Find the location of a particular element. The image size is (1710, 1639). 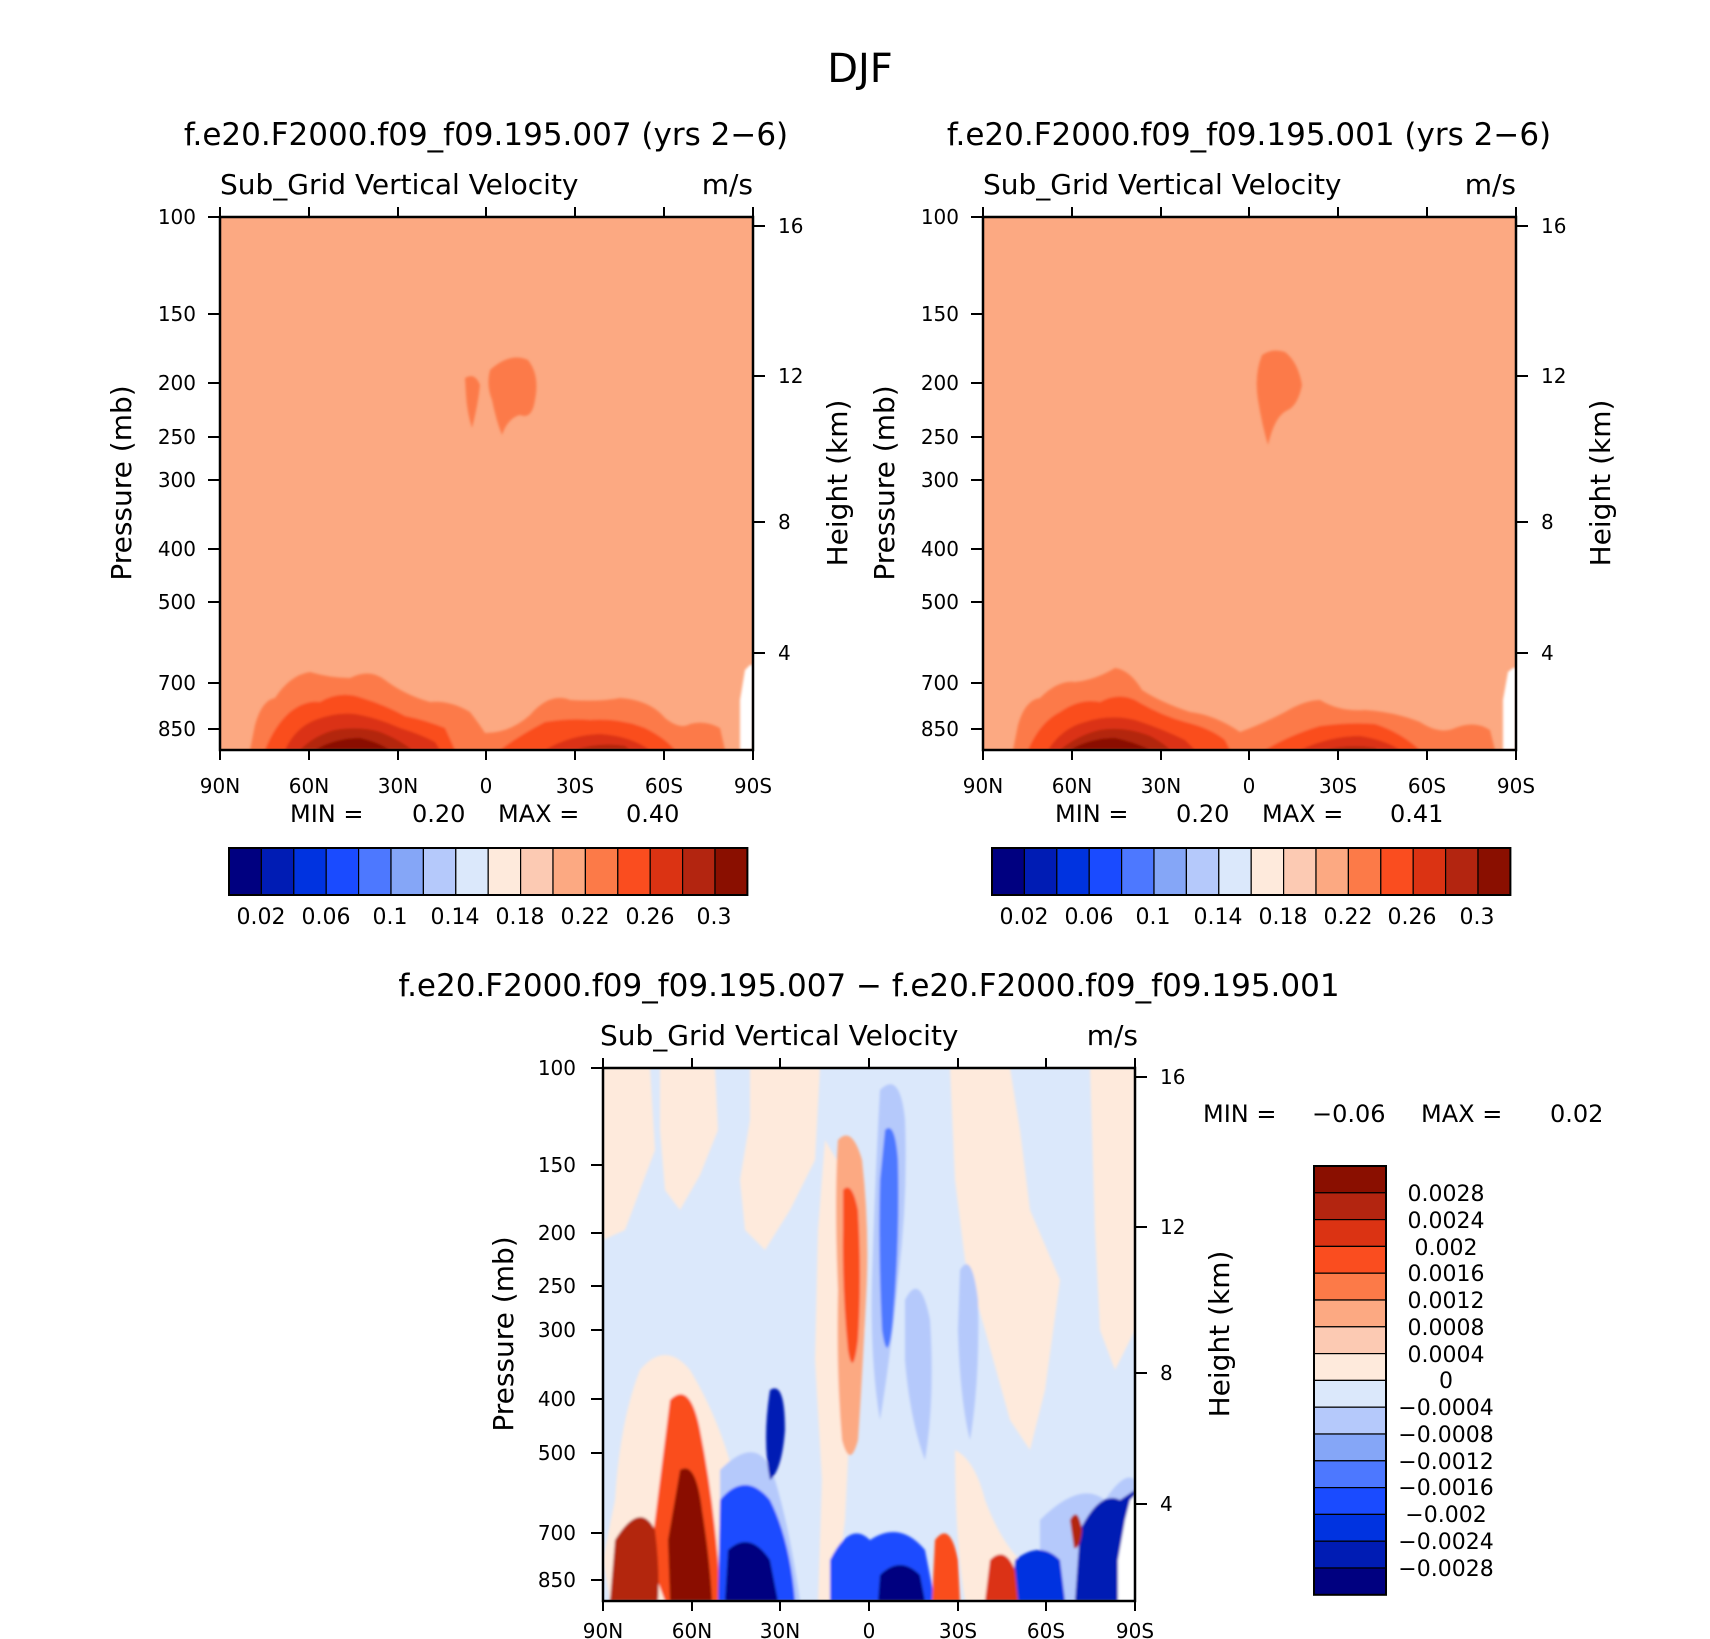

x-tick-label: 90S is located at coordinates (1516, 786).